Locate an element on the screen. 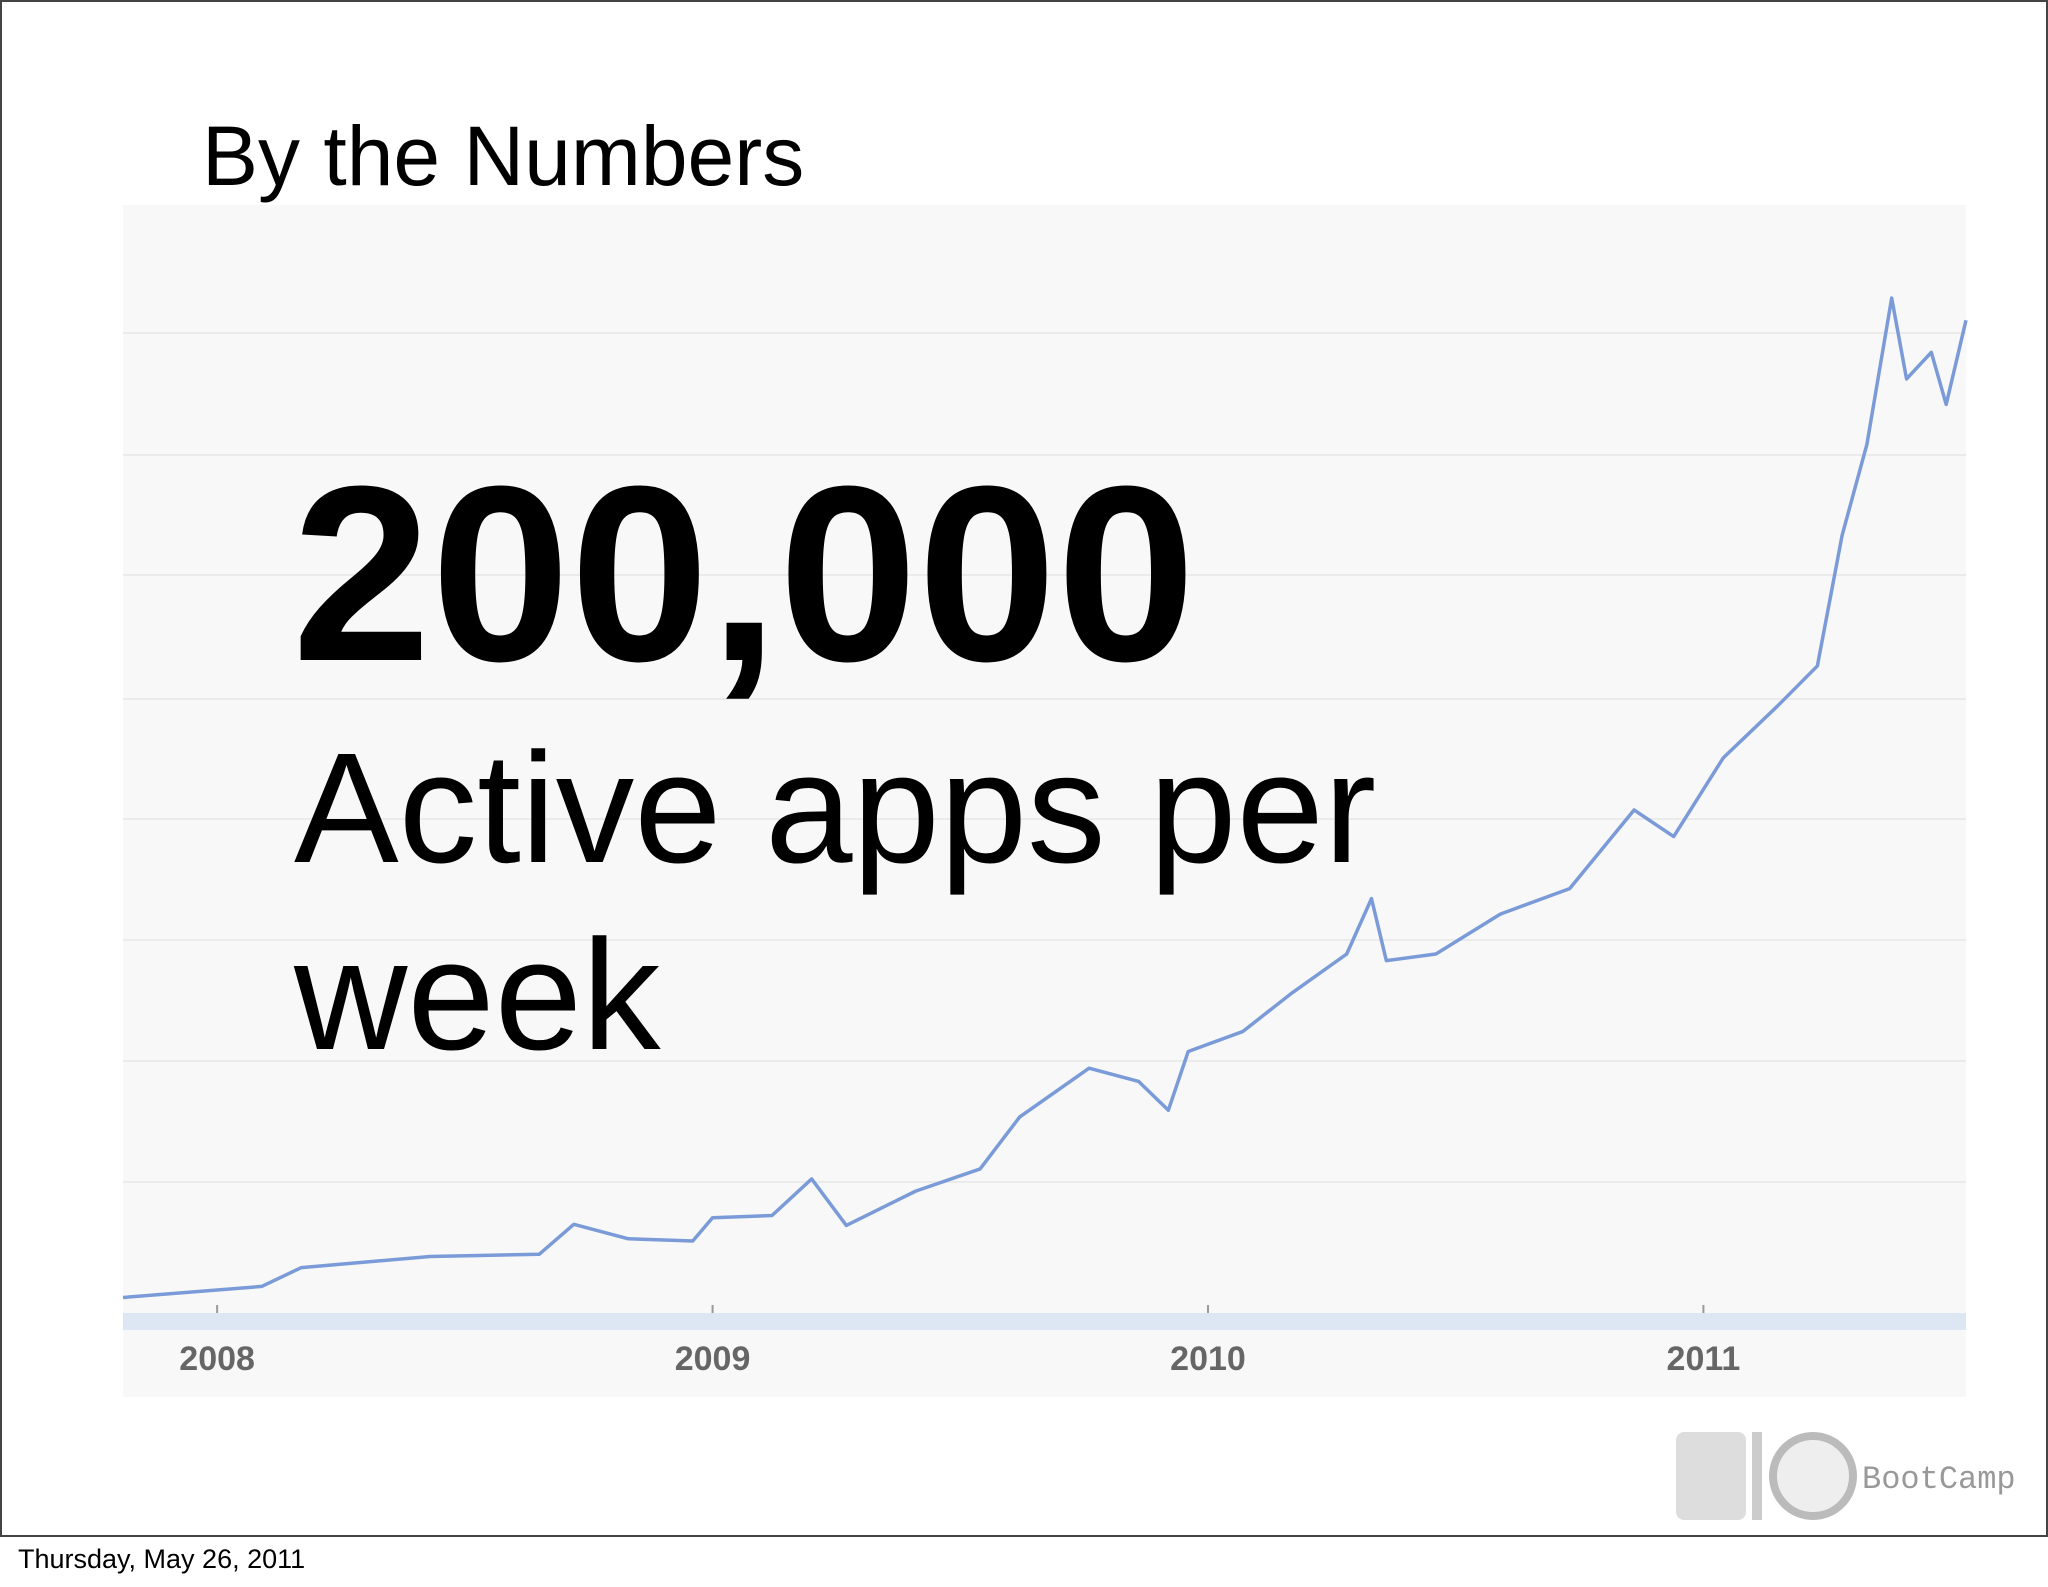 The width and height of the screenshot is (2048, 1587). x-tick-label: 2010 is located at coordinates (1208, 1359).